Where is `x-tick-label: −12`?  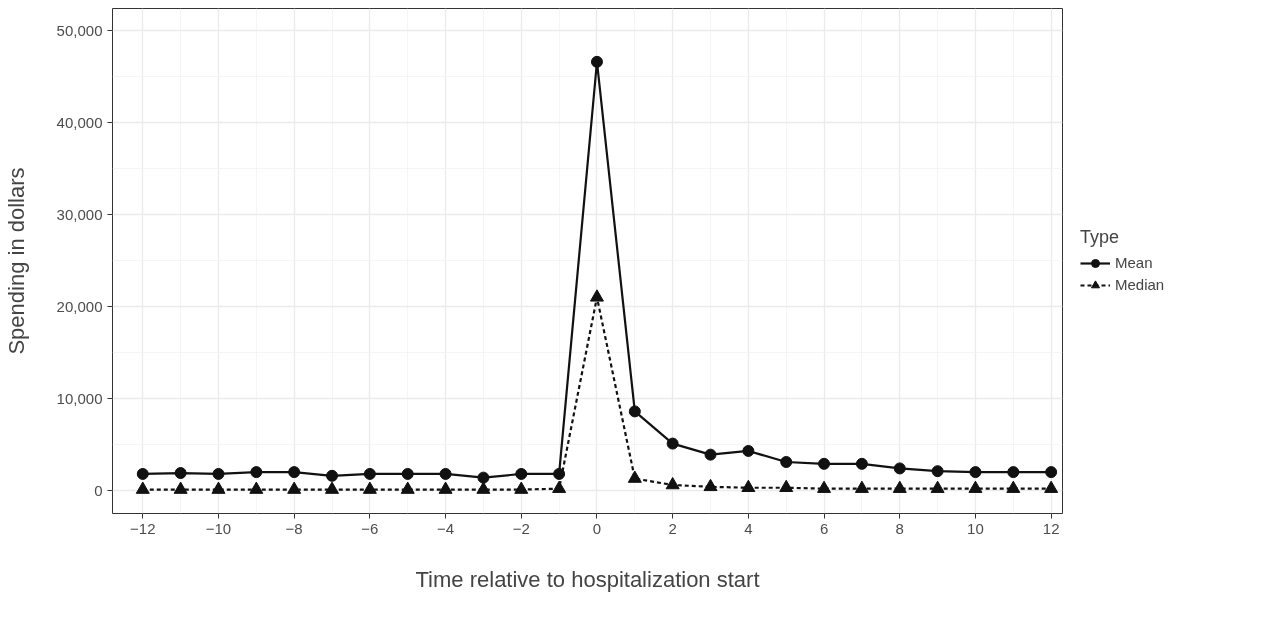 x-tick-label: −12 is located at coordinates (143, 528).